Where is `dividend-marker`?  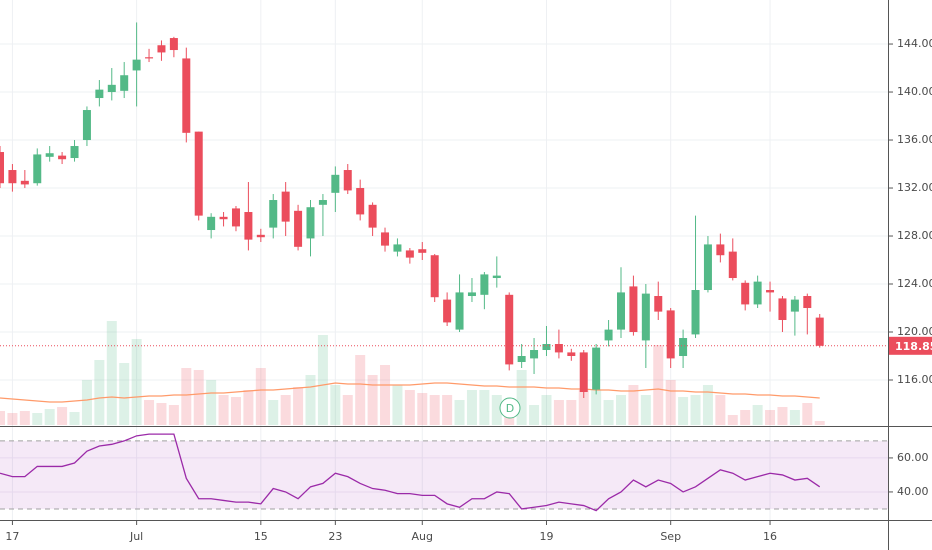 dividend-marker is located at coordinates (510, 408).